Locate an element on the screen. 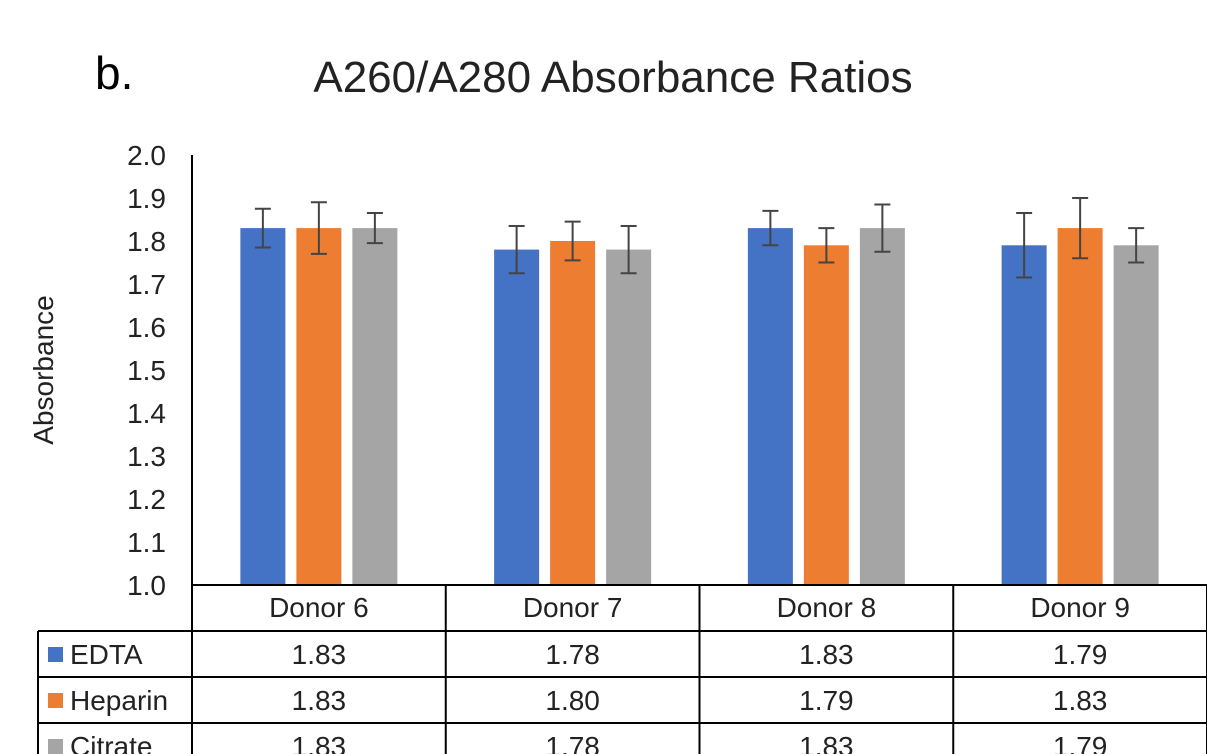  legend-swatch-edta is located at coordinates (55, 654).